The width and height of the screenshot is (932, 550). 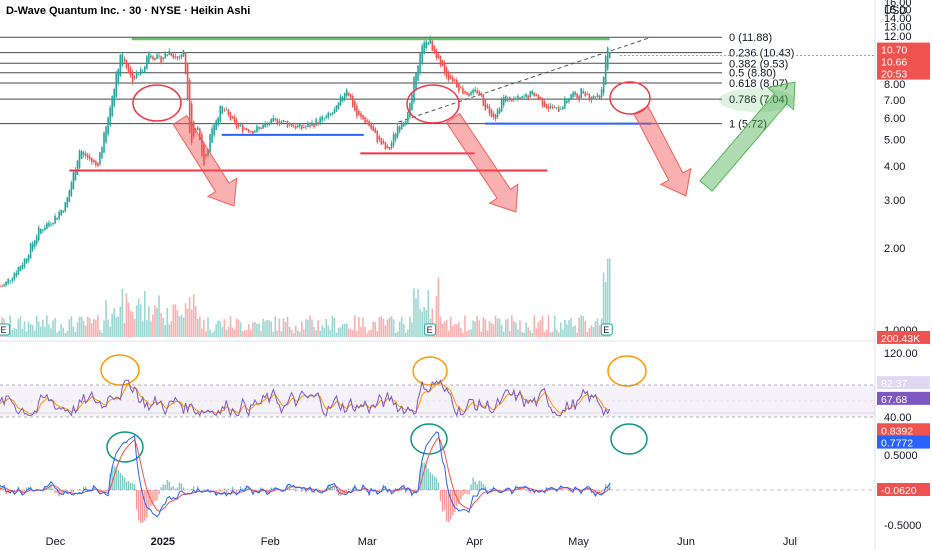 I want to click on price-tick-label: 6.00, so click(x=894, y=119).